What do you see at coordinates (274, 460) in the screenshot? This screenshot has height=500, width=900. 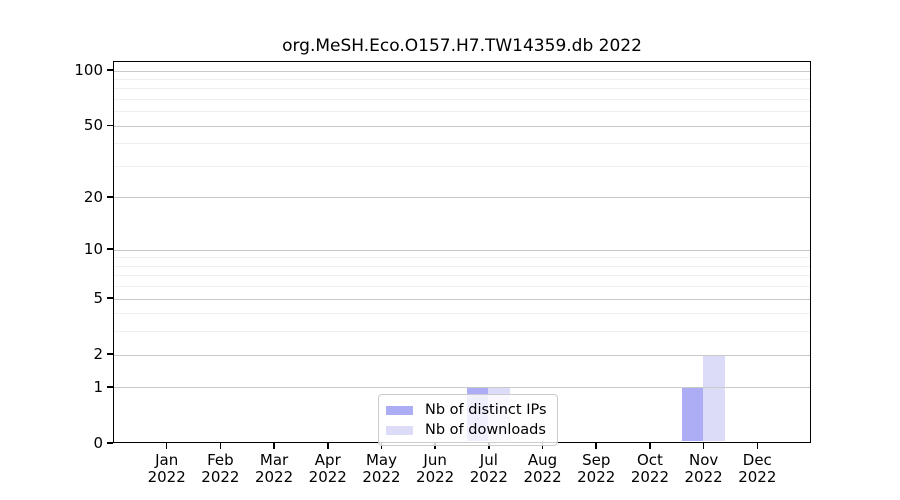 I see `x-tick-month: Mar` at bounding box center [274, 460].